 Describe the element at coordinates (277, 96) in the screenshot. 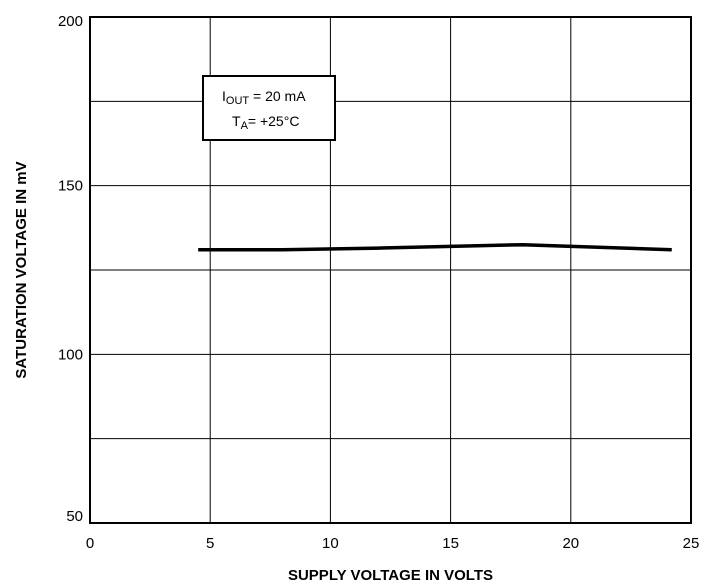

I see `legend-iout-rest: = 20 mA` at that location.